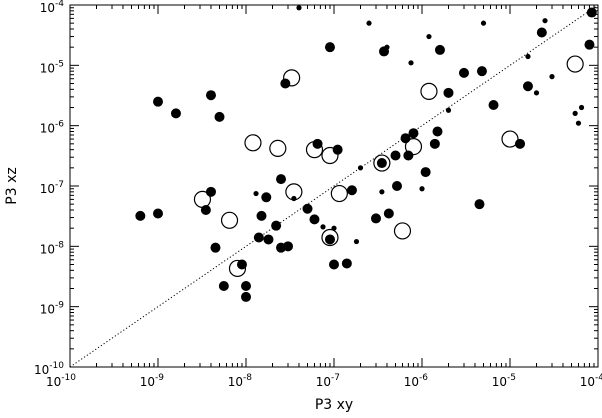 This screenshot has height=418, width=602. Describe the element at coordinates (12, 185) in the screenshot. I see `y-axis-label: P3 xz` at that location.